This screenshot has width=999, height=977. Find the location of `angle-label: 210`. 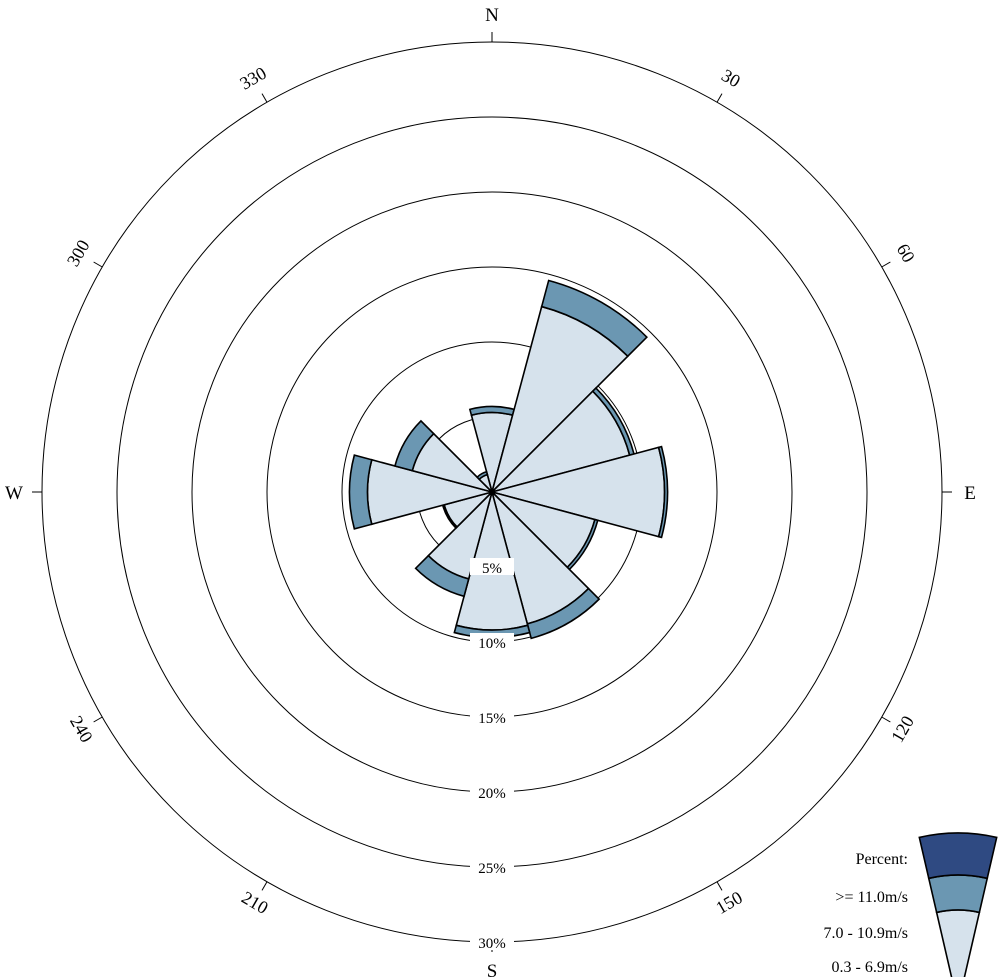

angle-label: 210 is located at coordinates (254, 902).